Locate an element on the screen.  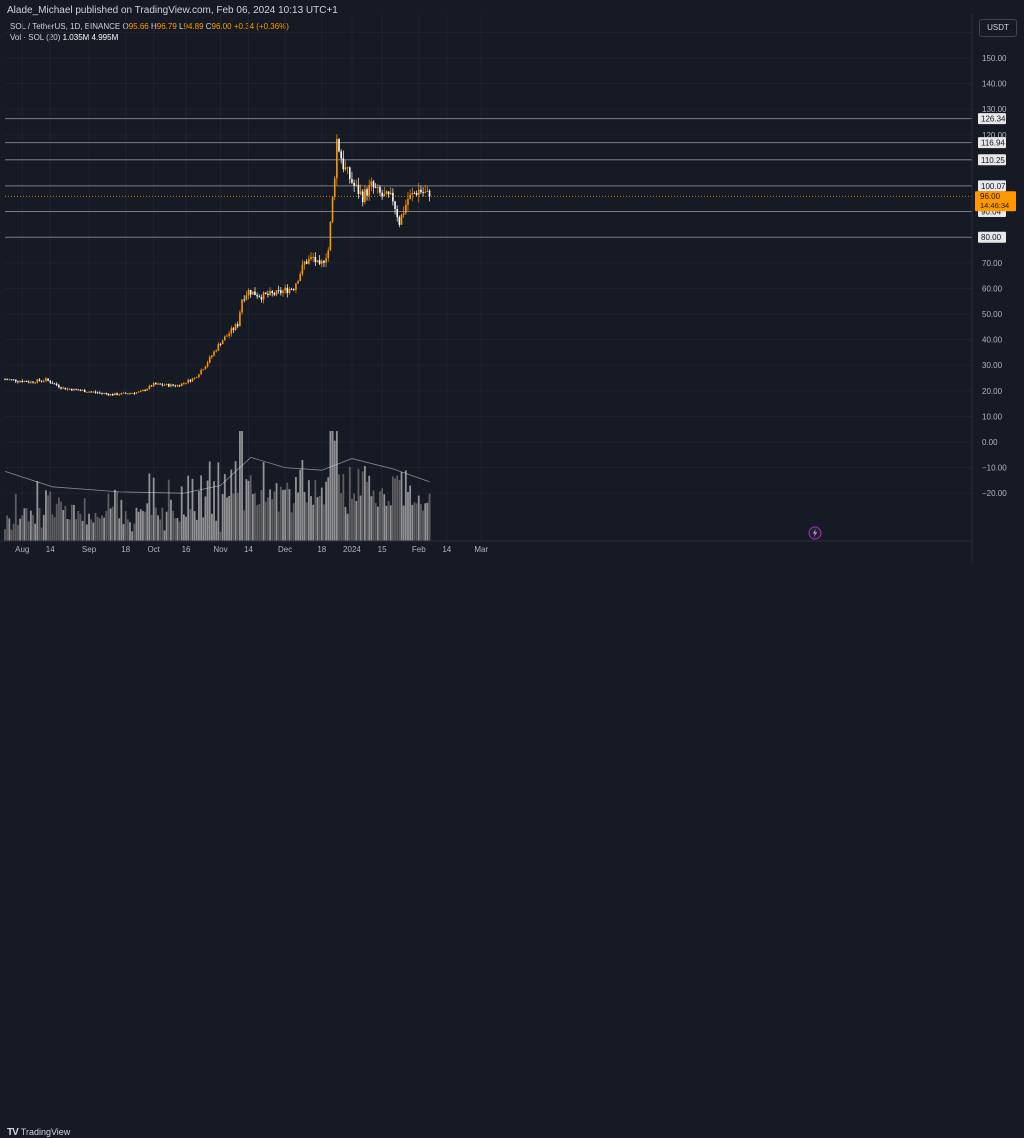
price-tick-label: −10.00 is located at coordinates (994, 468).